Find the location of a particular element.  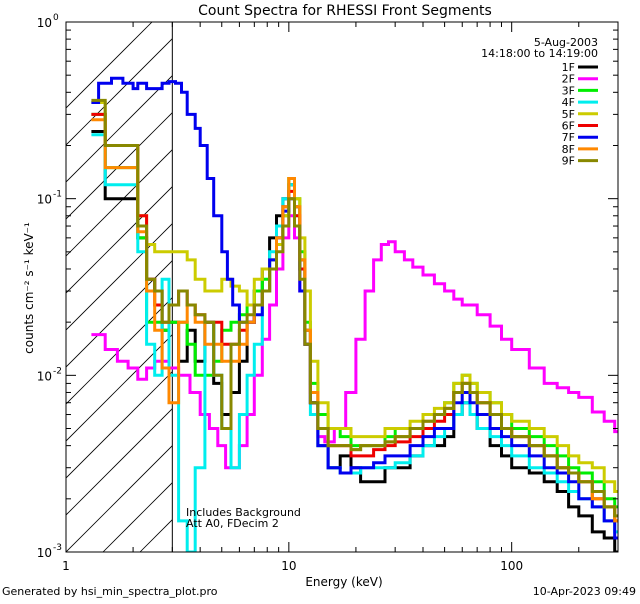

footer-timestamp: 10-Apr-2023 09:49 is located at coordinates (584, 591).